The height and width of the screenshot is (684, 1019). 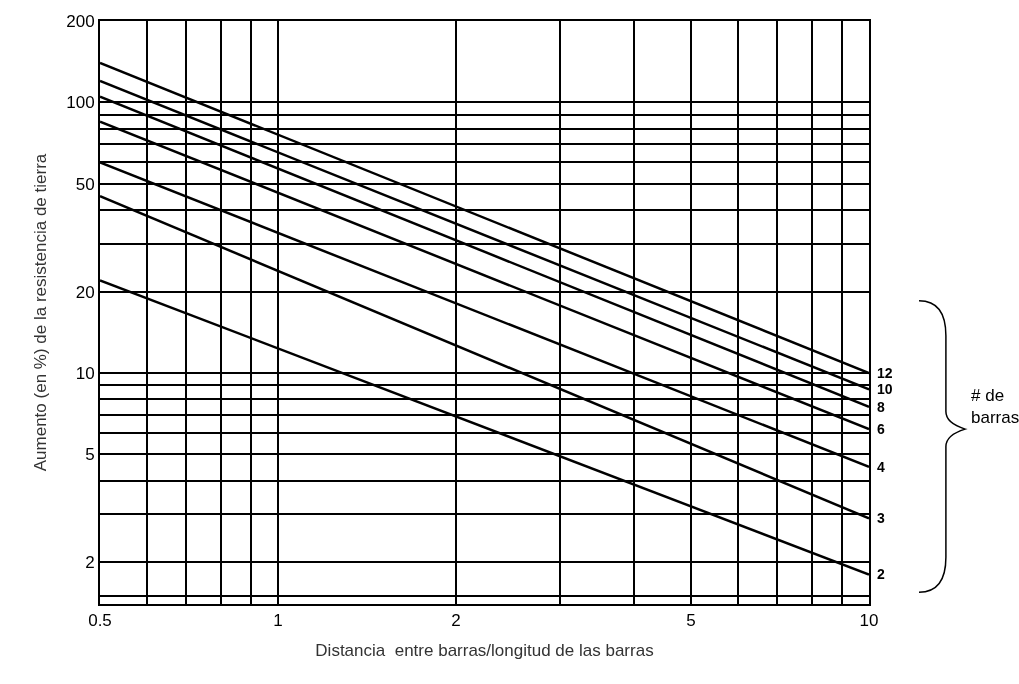 What do you see at coordinates (85, 184) in the screenshot?
I see `y-tick-label: 50` at bounding box center [85, 184].